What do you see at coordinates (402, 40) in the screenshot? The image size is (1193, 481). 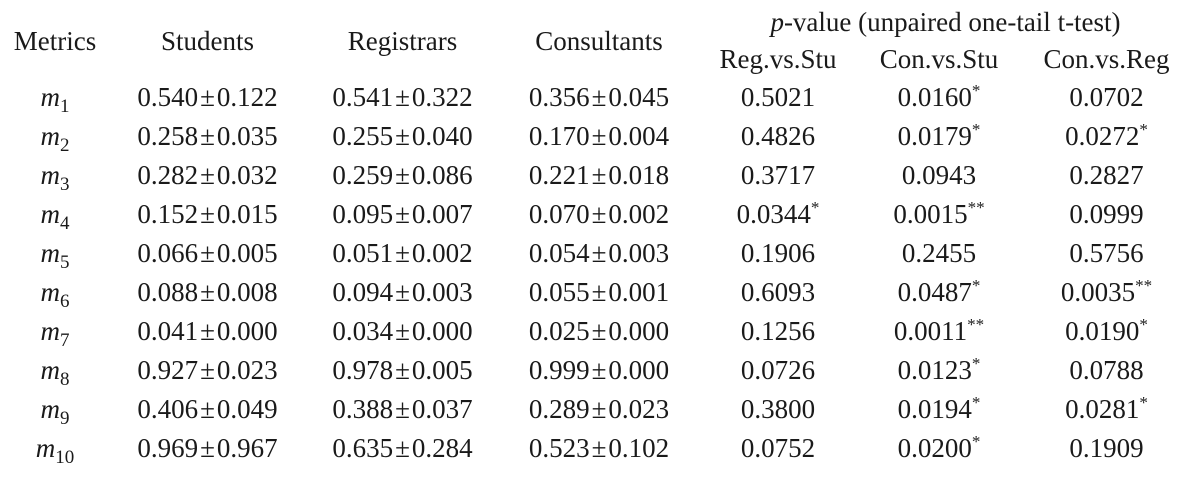 I see `header-registrars: Registrars` at bounding box center [402, 40].